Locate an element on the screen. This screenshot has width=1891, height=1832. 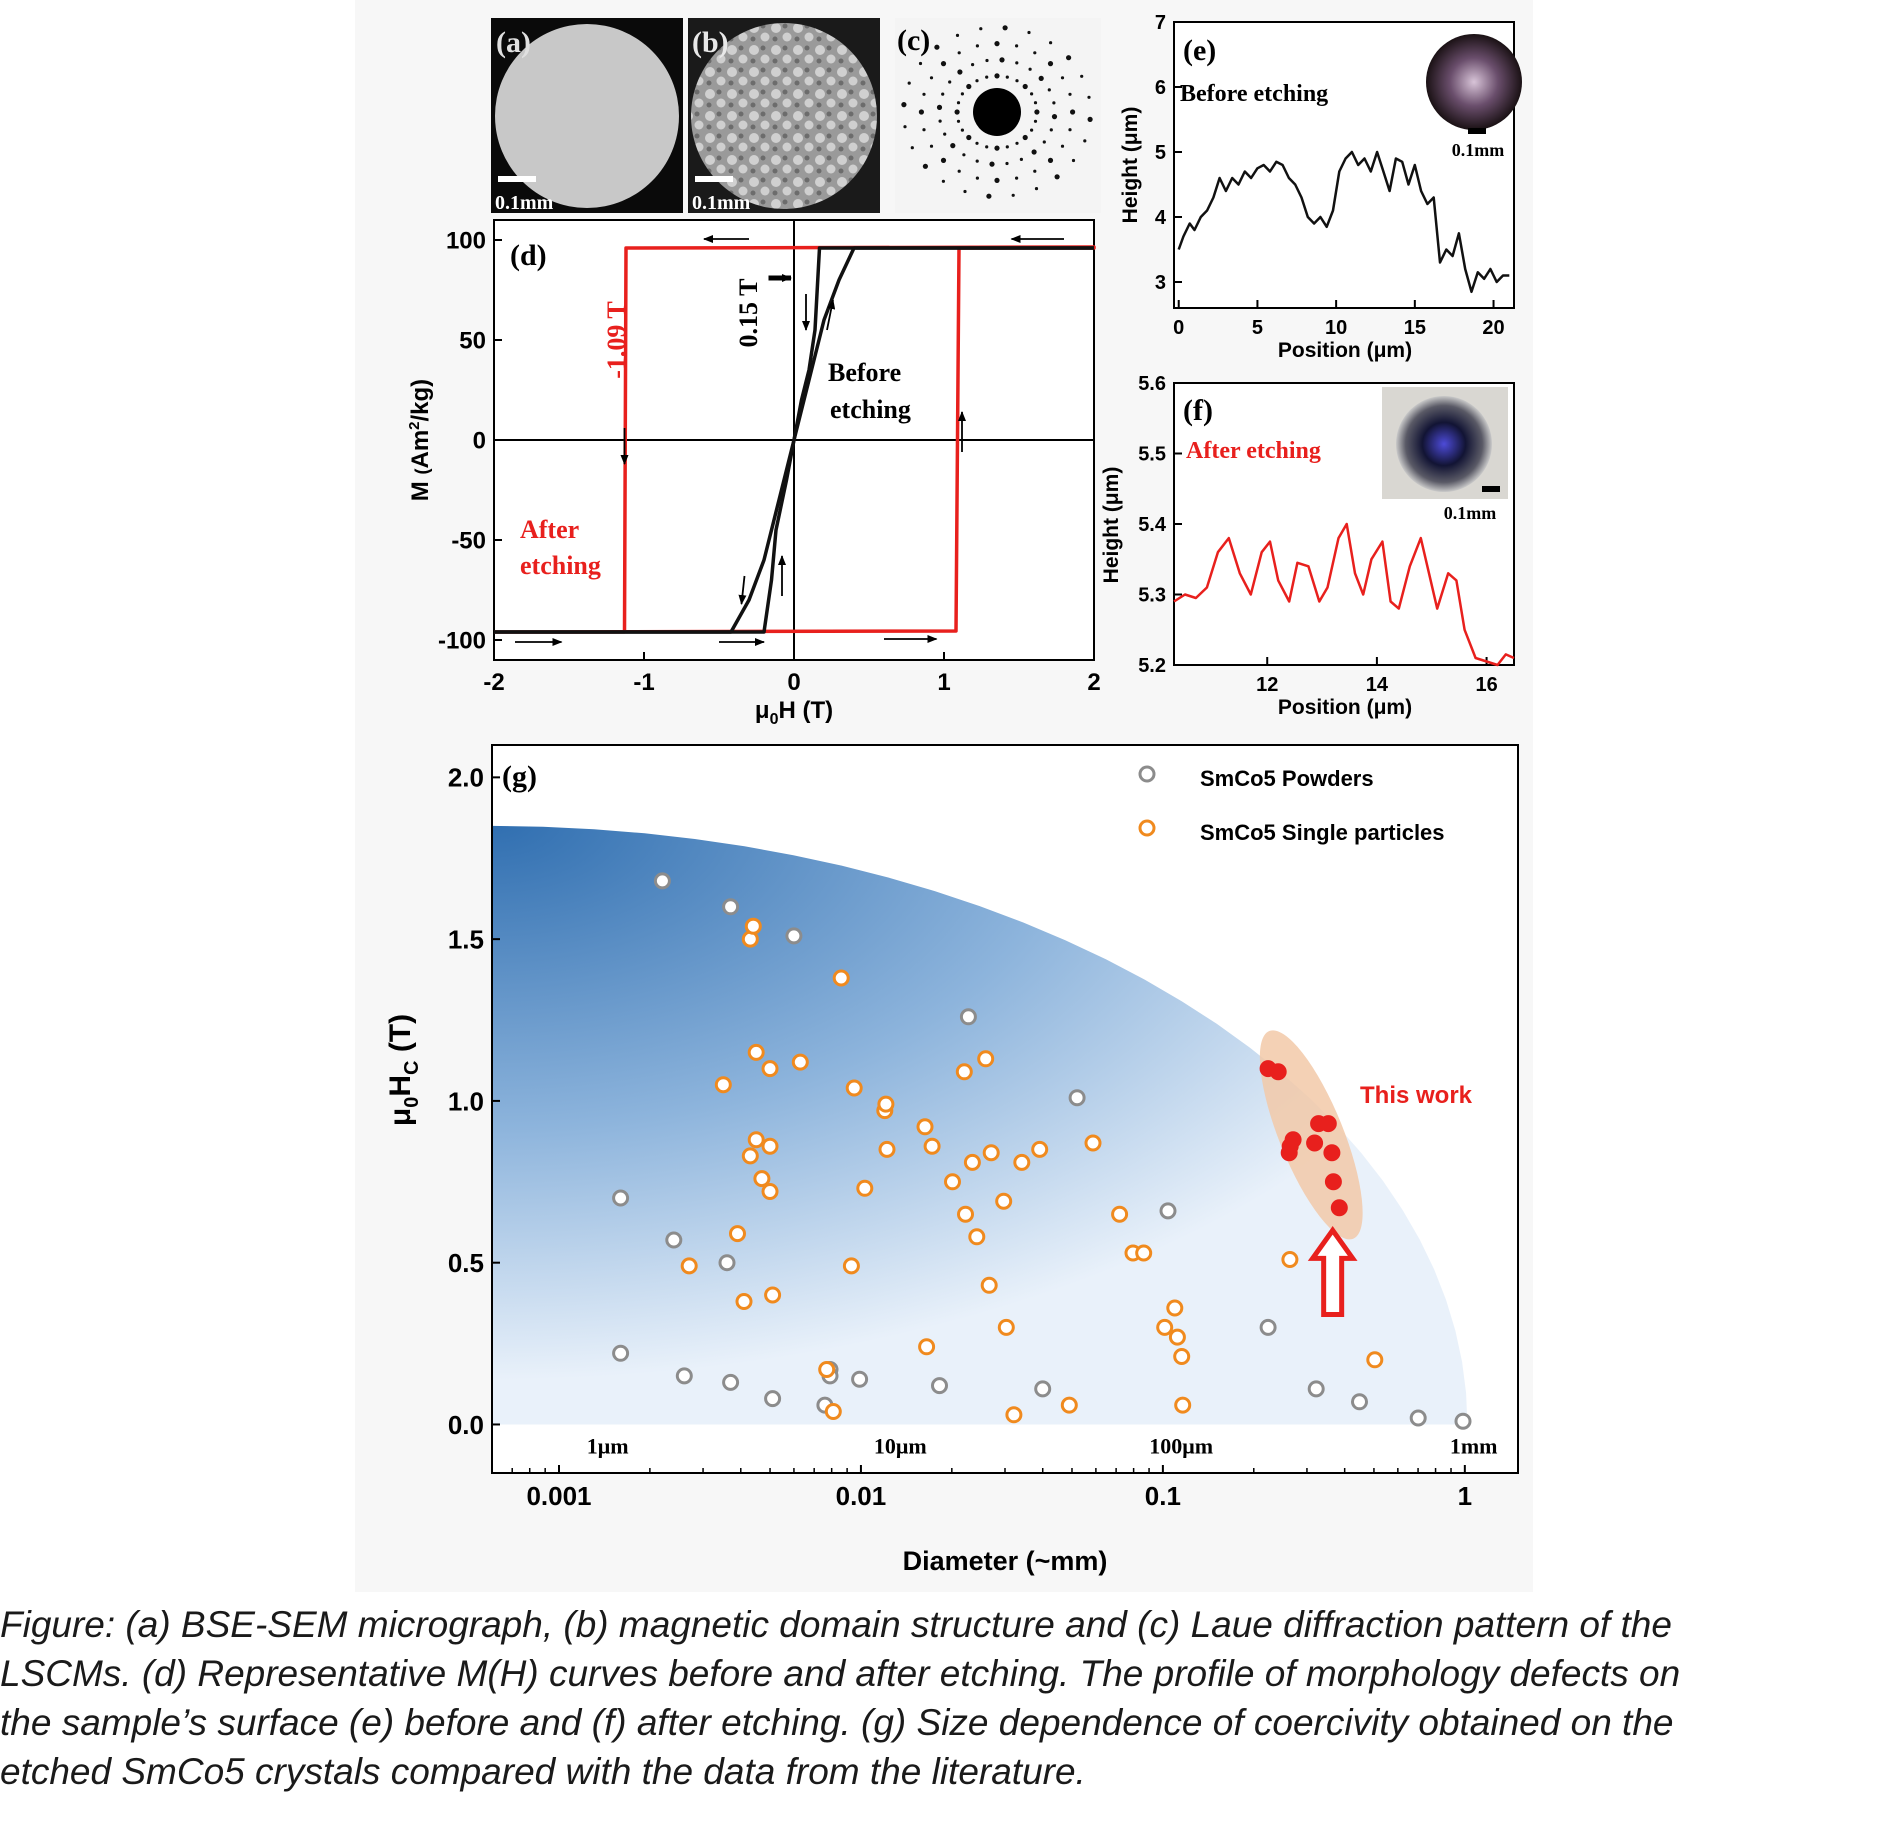
x-tick-label: 5 is located at coordinates (1257, 328).